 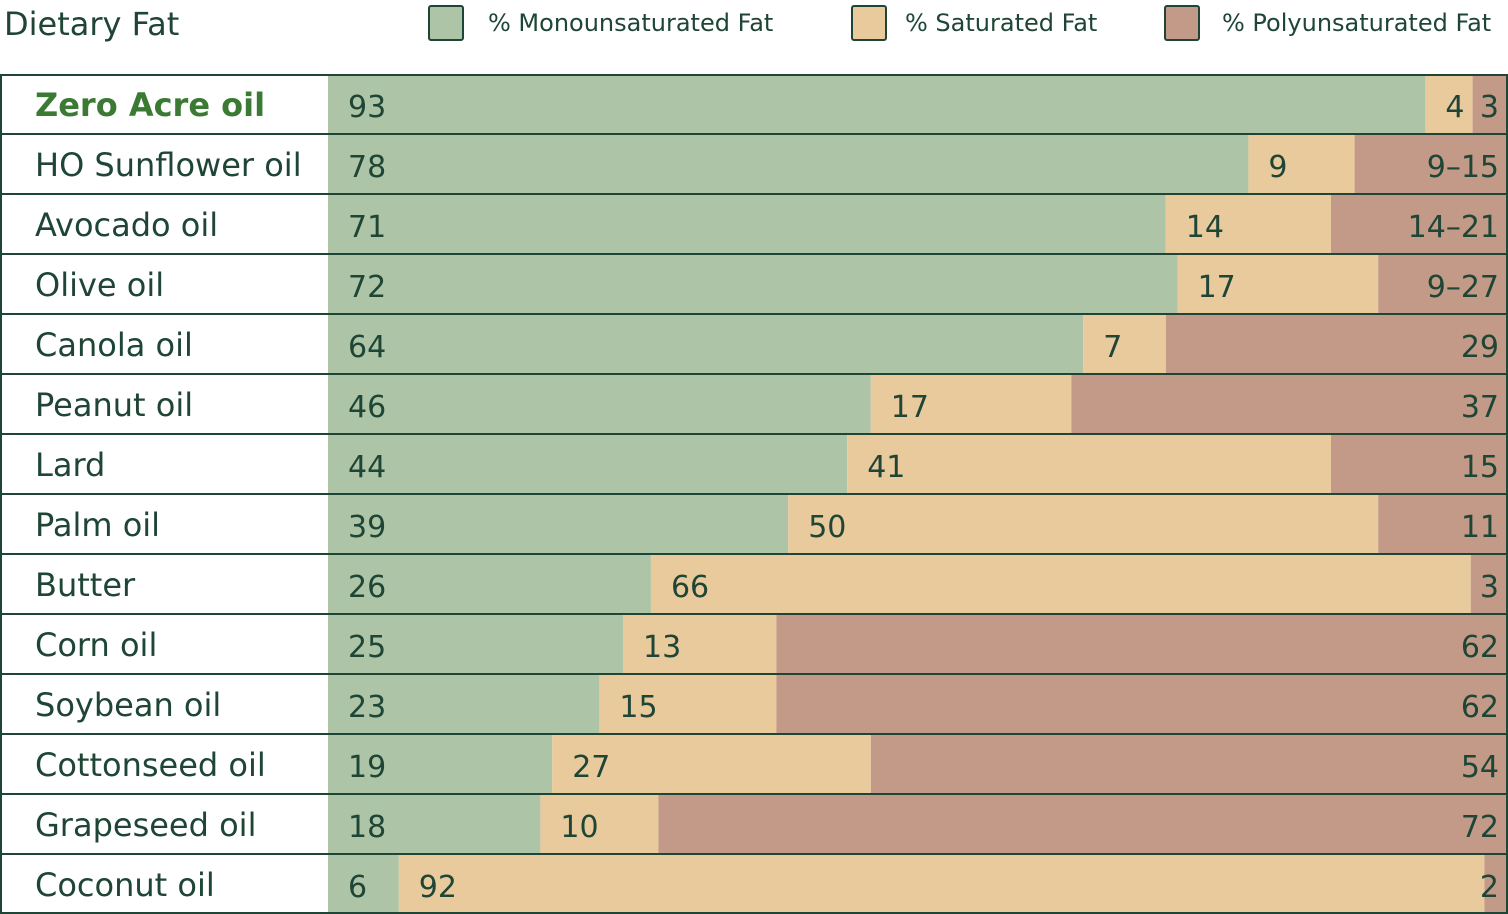 I want to click on data-label-avocado-oil-polyunsaturated: 14–21, so click(x=1453, y=227).